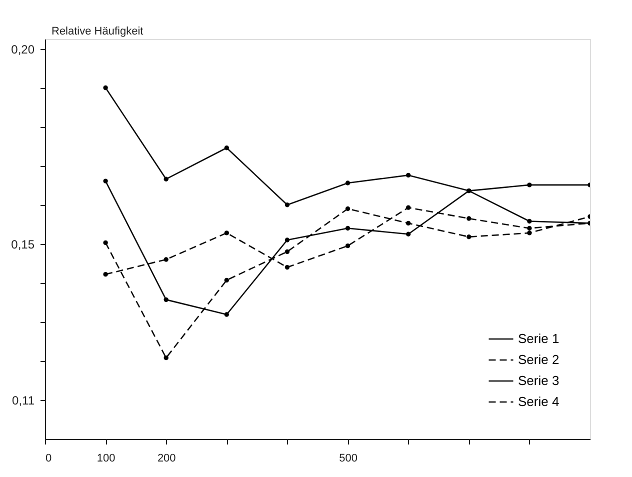 The image size is (632, 477). I want to click on y-tick-label: 0,20, so click(23, 49).